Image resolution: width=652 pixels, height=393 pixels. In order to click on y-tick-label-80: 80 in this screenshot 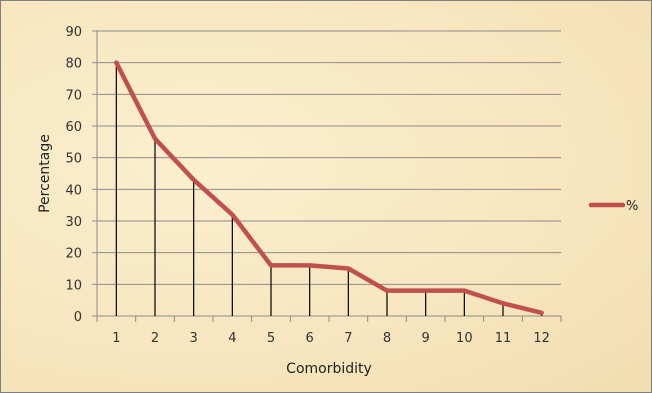, I will do `click(73, 64)`.